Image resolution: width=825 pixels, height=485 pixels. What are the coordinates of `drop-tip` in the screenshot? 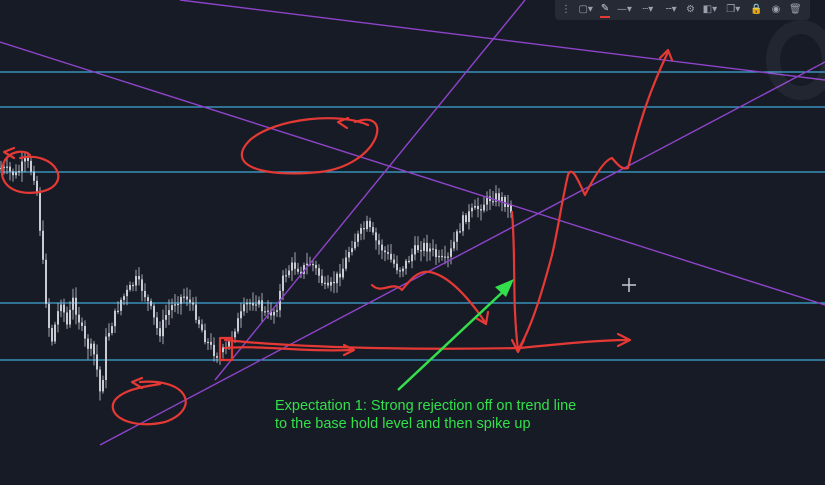 It's located at (518, 346).